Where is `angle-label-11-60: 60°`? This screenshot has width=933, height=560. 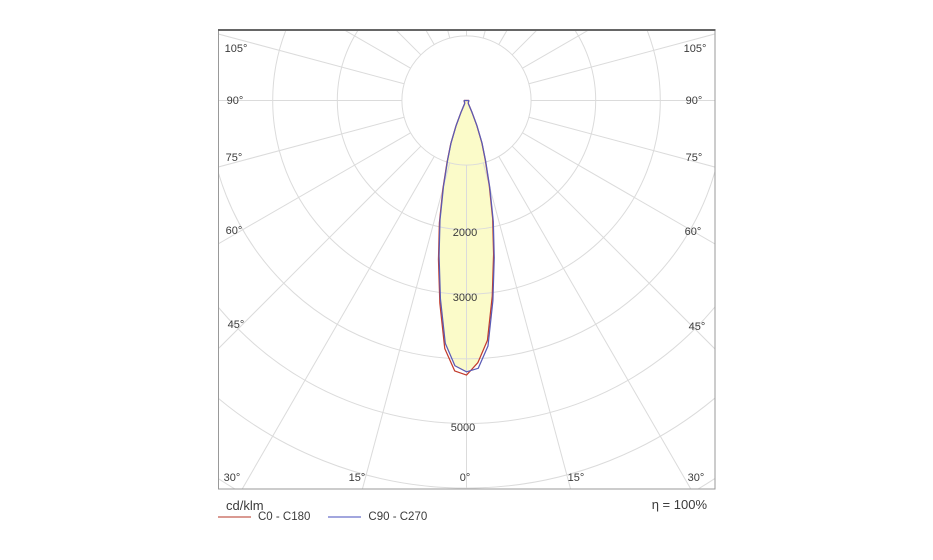
angle-label-11-60: 60° is located at coordinates (693, 232).